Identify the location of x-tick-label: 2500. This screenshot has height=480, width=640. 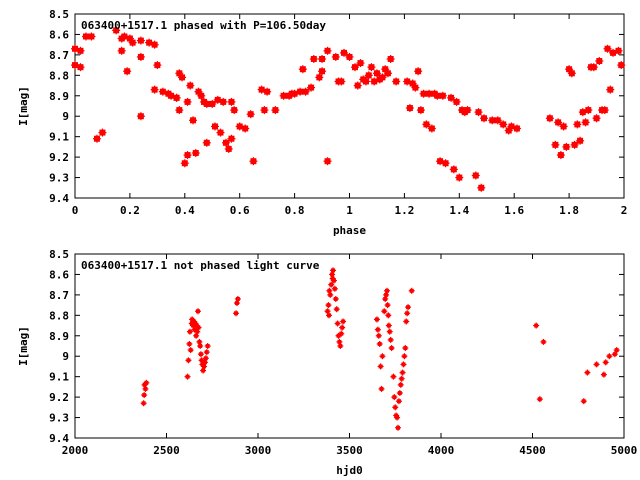
(166, 450).